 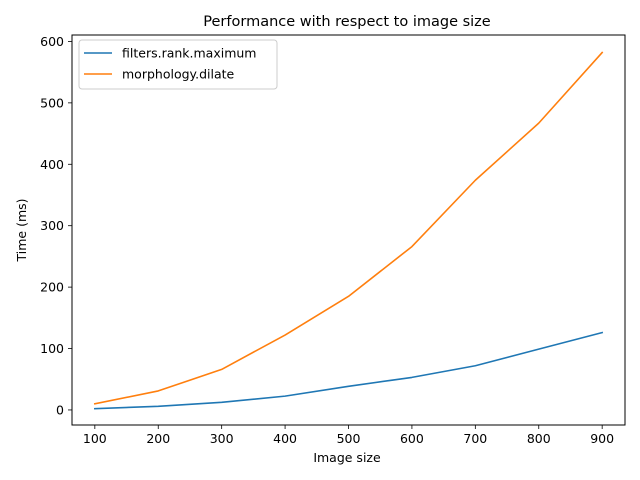 I want to click on y-tick-label: 200, so click(x=52, y=287).